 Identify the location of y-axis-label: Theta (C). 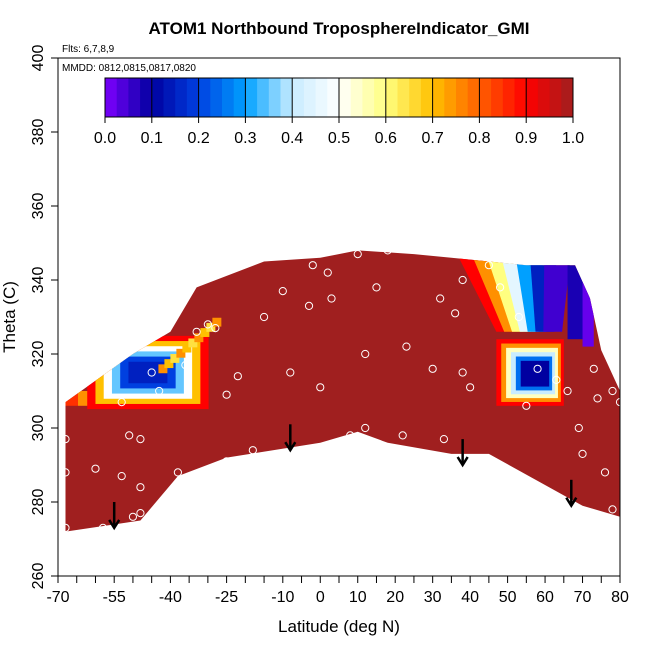
(9, 317).